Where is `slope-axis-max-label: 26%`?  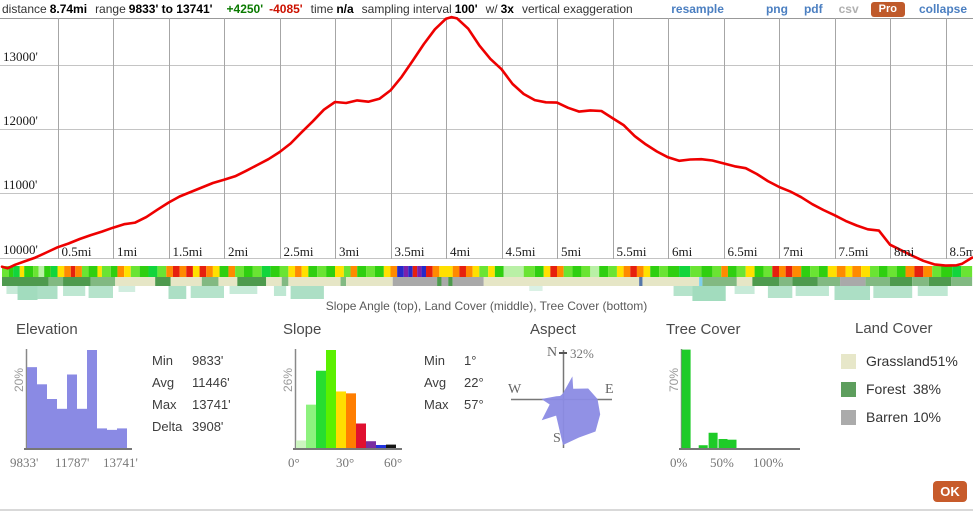
slope-axis-max-label: 26% is located at coordinates (288, 380).